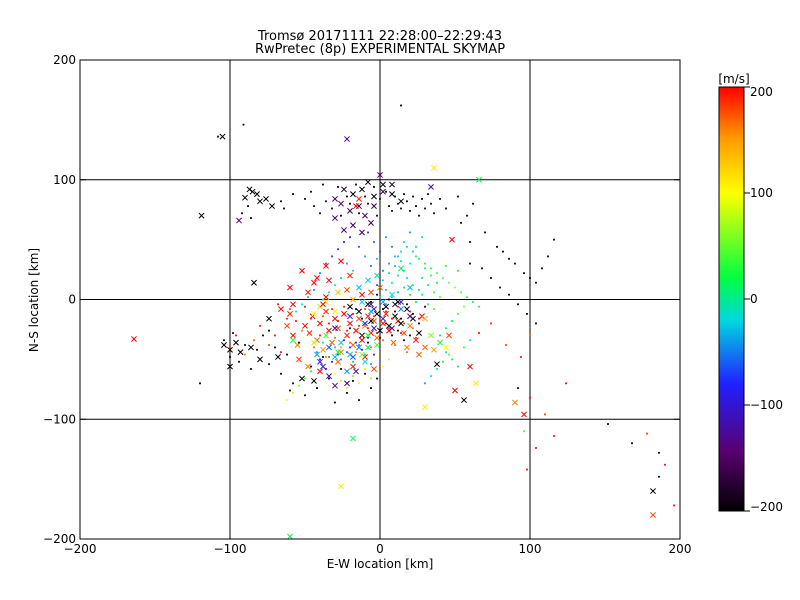 Image resolution: width=800 pixels, height=600 pixels. Describe the element at coordinates (763, 299) in the screenshot. I see `colorbar-ticks: 200 100 0 −100 −200` at that location.